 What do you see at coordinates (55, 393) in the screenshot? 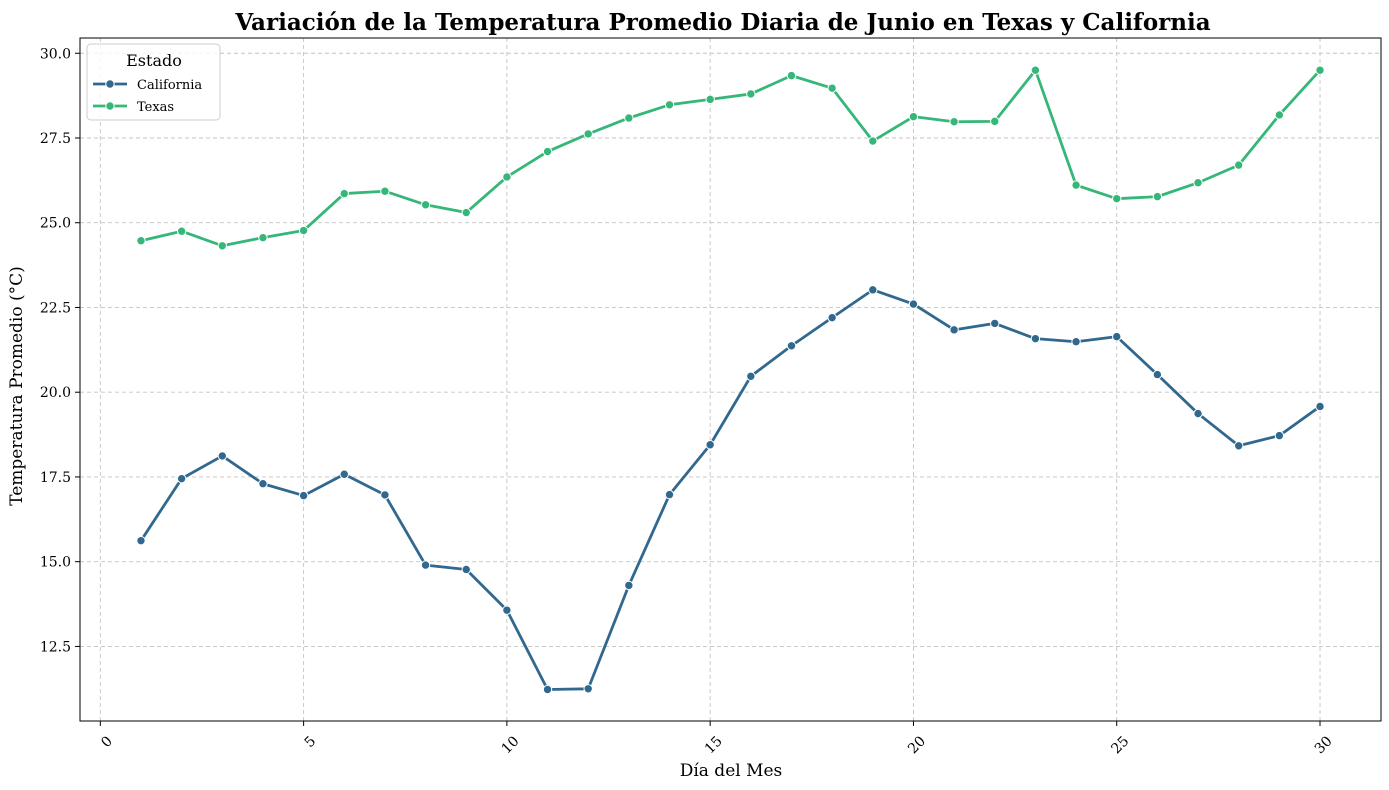
I see `y-tick-label: 20.0` at bounding box center [55, 393].